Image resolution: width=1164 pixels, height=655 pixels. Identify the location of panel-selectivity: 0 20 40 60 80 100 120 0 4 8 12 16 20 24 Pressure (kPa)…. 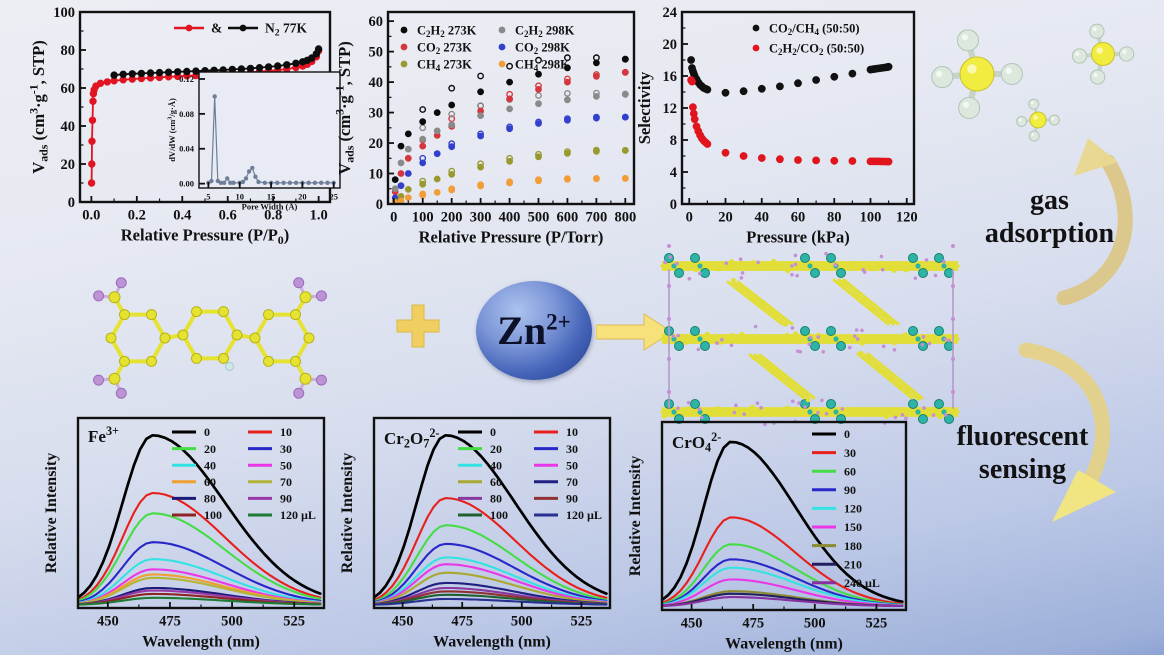
(780, 131).